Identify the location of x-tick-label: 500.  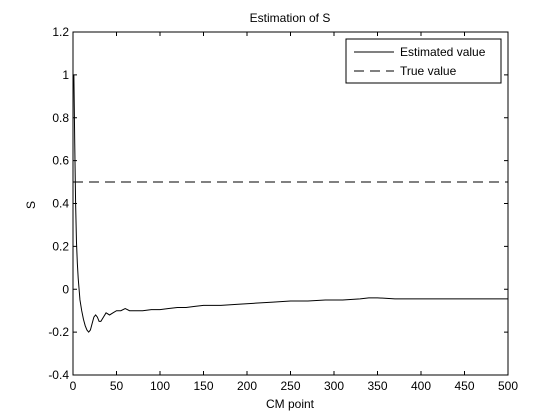
(508, 386).